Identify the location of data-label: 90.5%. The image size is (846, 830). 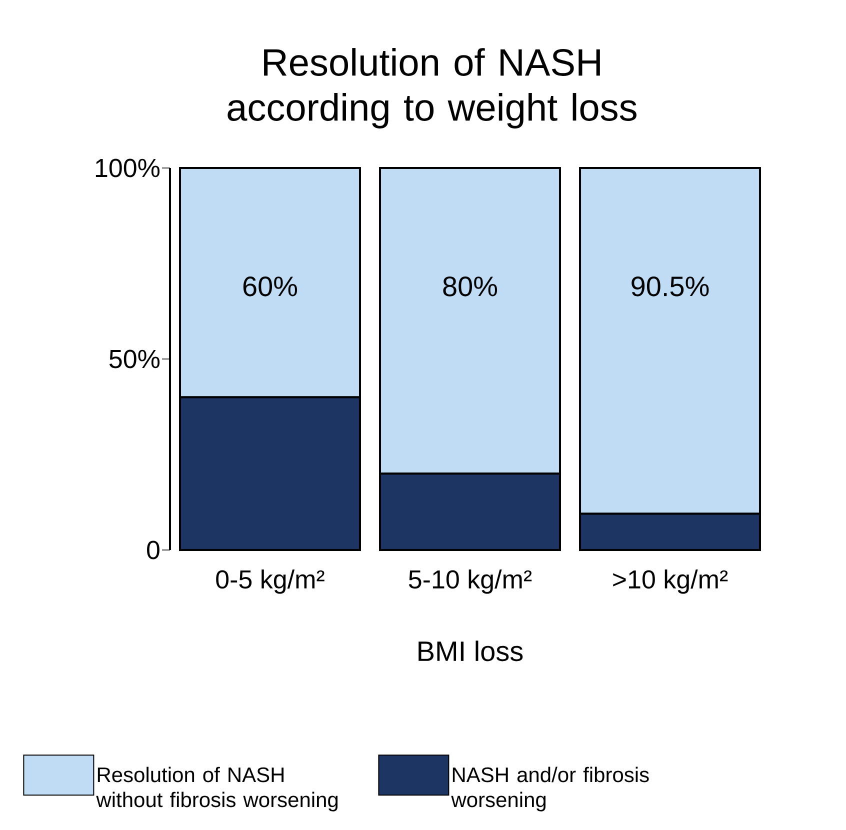
(670, 286).